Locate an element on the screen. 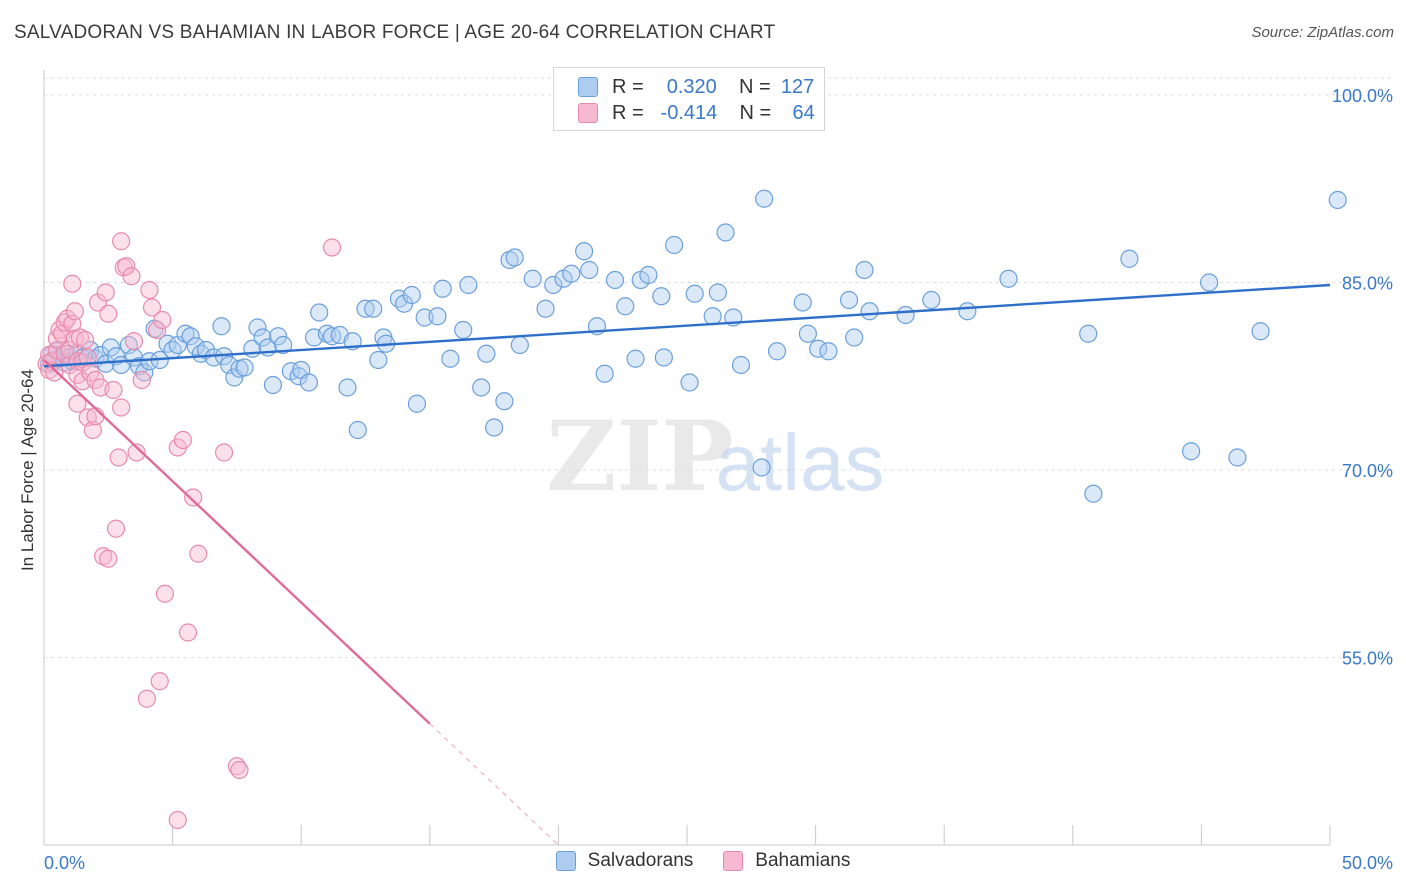  bahamians-trend-extension is located at coordinates (494, 784).